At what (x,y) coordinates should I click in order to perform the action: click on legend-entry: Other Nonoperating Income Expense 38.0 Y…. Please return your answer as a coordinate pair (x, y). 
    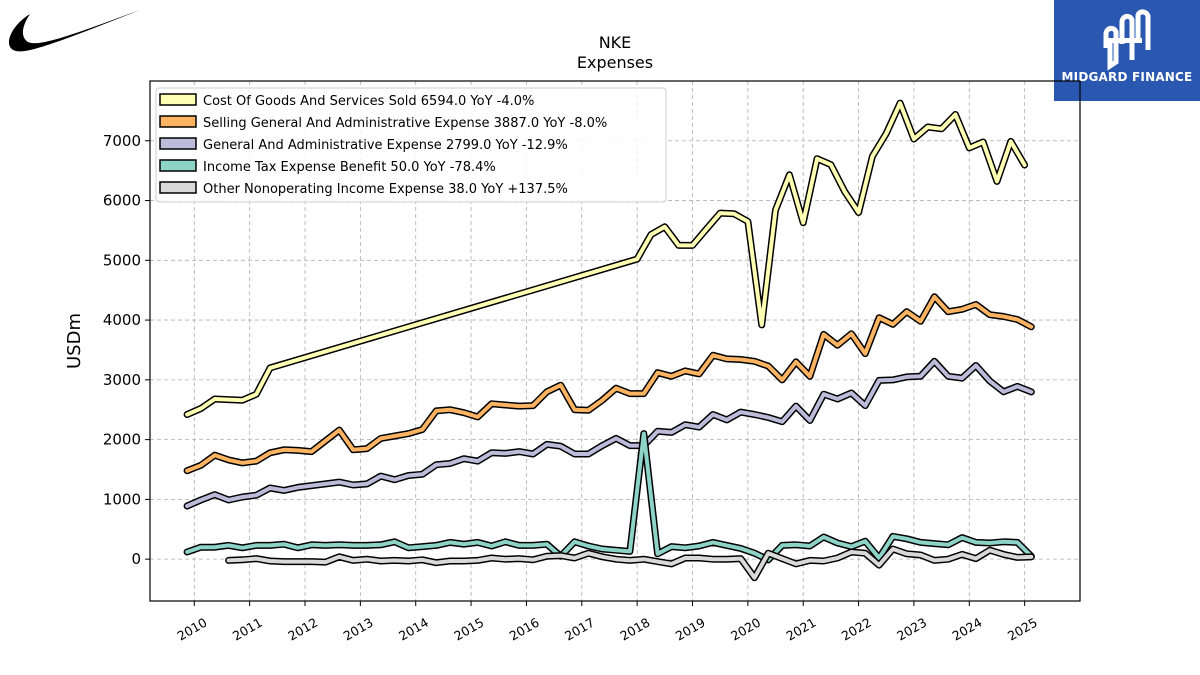
    Looking at the image, I should click on (385, 189).